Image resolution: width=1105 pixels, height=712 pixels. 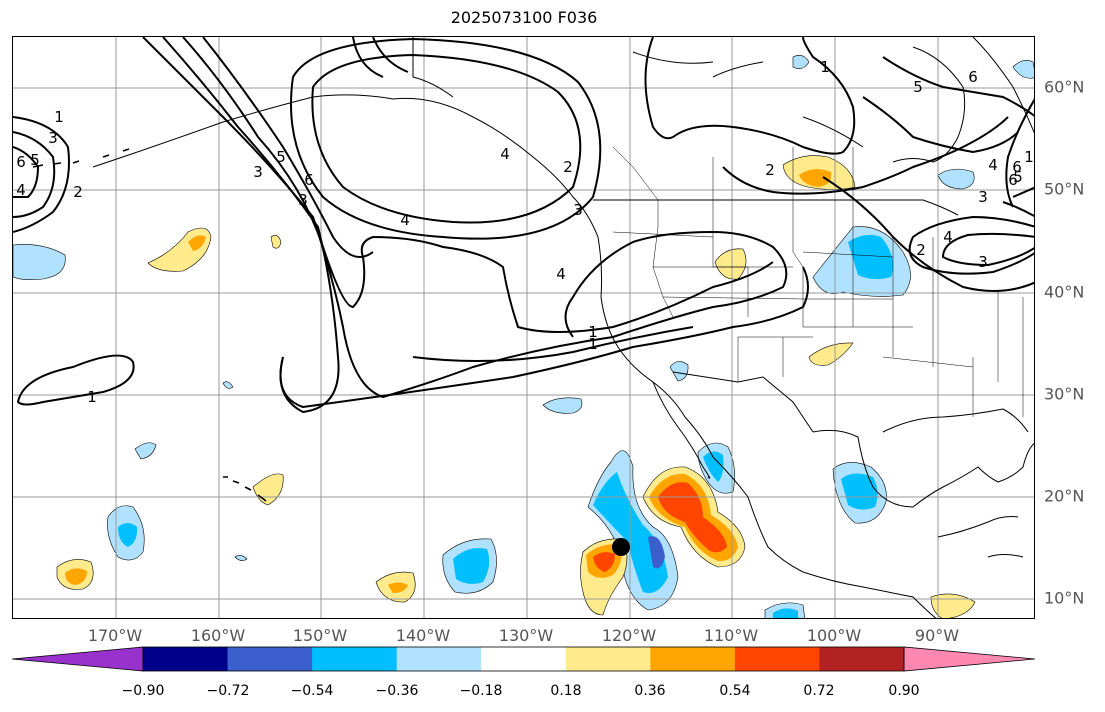 I want to click on lon-label: 170°W, so click(x=115, y=635).